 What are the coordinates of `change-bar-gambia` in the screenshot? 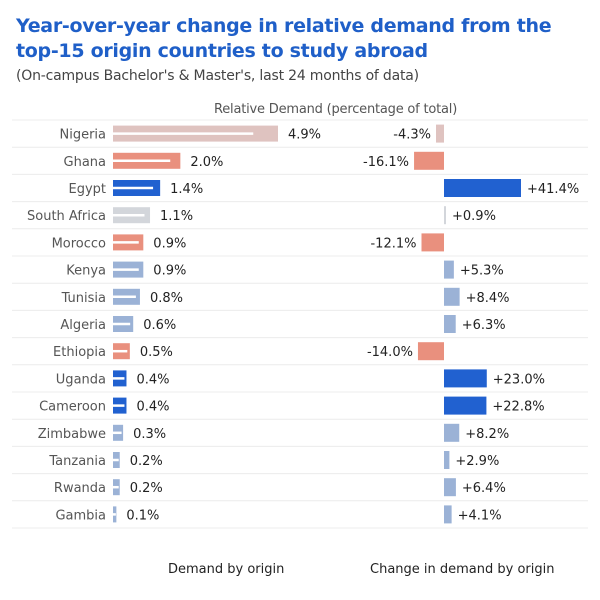 It's located at (448, 514).